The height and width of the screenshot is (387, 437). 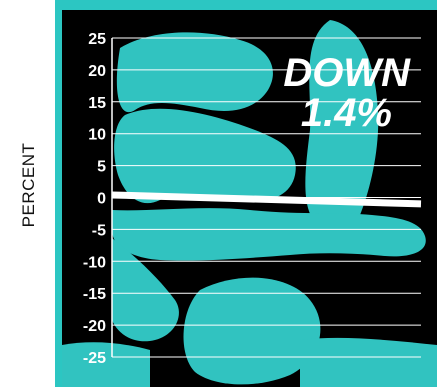 What do you see at coordinates (101, 167) in the screenshot?
I see `y-tick-label: 5` at bounding box center [101, 167].